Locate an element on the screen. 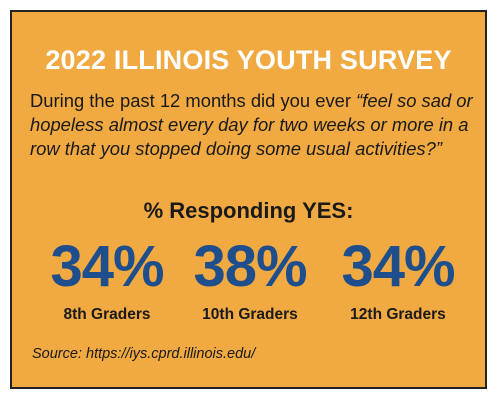  survey-title: 2022 ILLINOIS YOUTH SURVEY is located at coordinates (248, 60).